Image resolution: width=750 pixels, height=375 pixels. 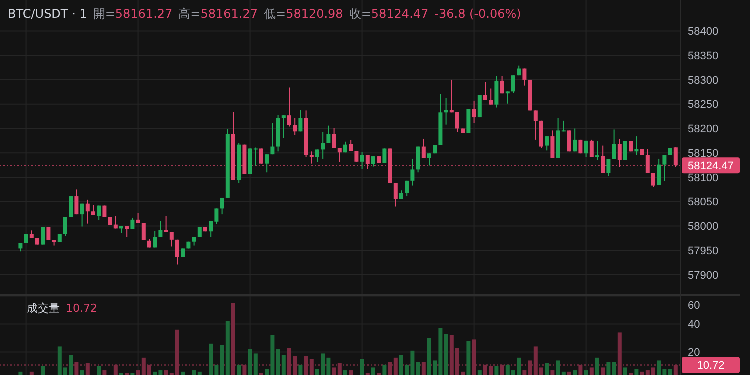 I want to click on y-tick-label: 60, so click(x=694, y=306).